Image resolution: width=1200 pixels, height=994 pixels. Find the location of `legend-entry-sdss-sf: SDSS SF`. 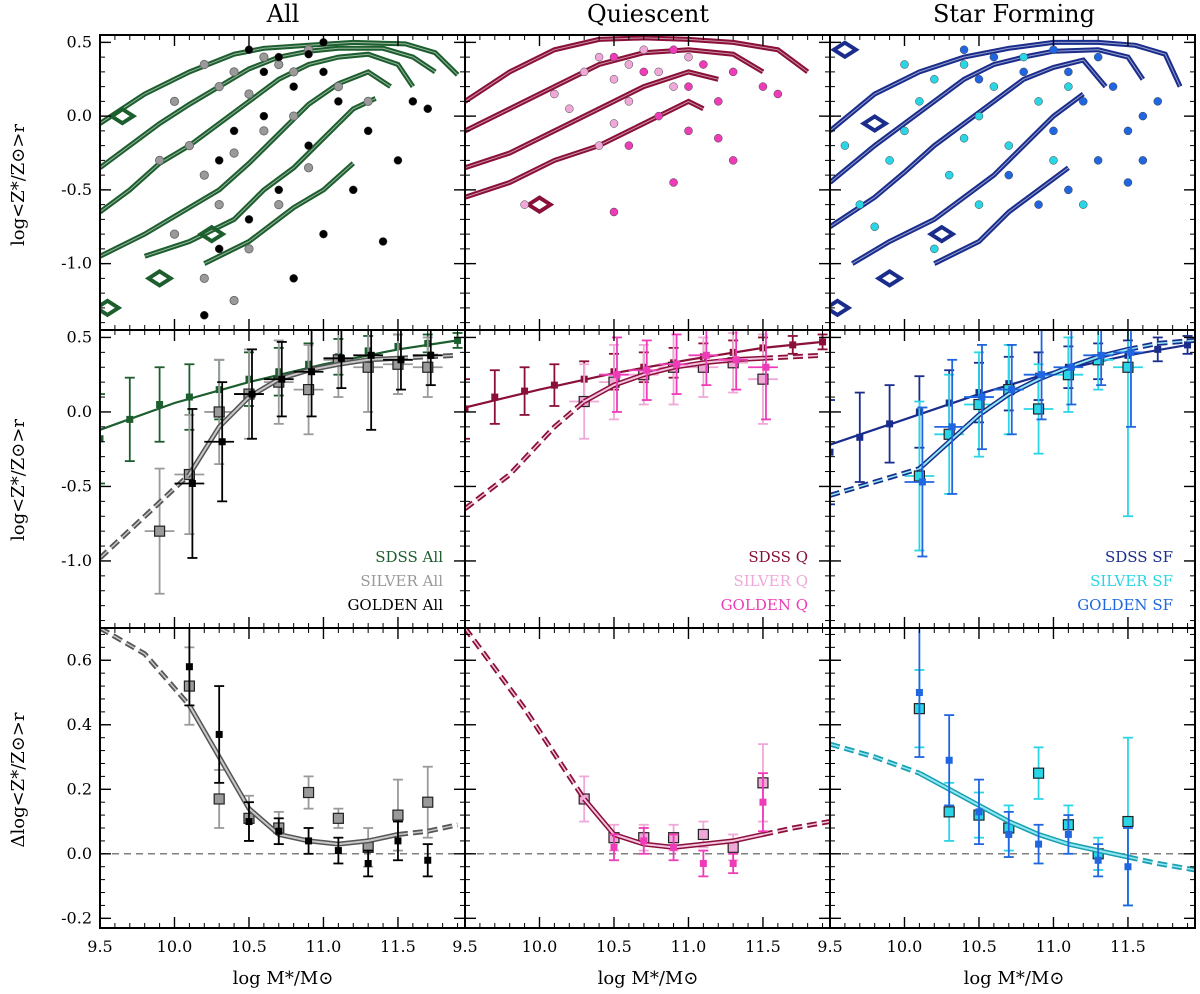

legend-entry-sdss-sf: SDSS SF is located at coordinates (1139, 557).